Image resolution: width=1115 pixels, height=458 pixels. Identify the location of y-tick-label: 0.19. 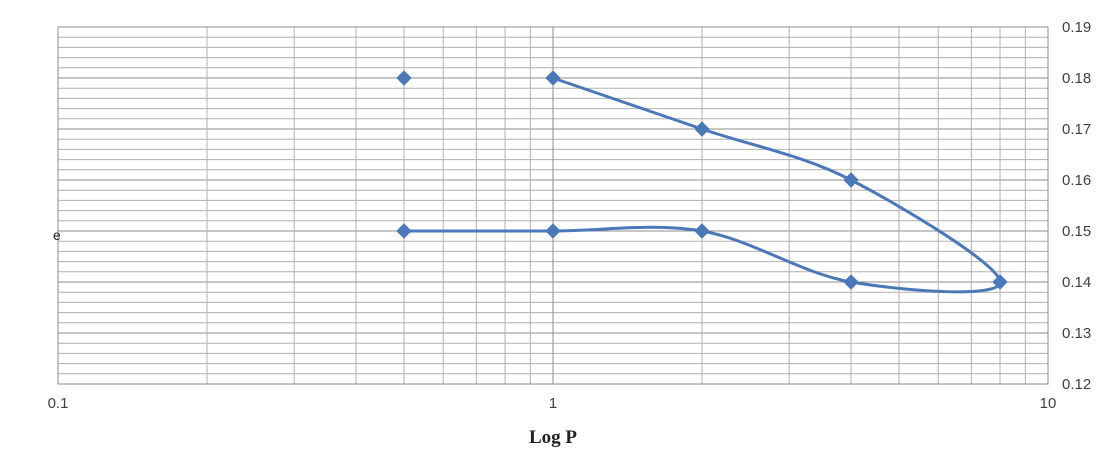
(1076, 27).